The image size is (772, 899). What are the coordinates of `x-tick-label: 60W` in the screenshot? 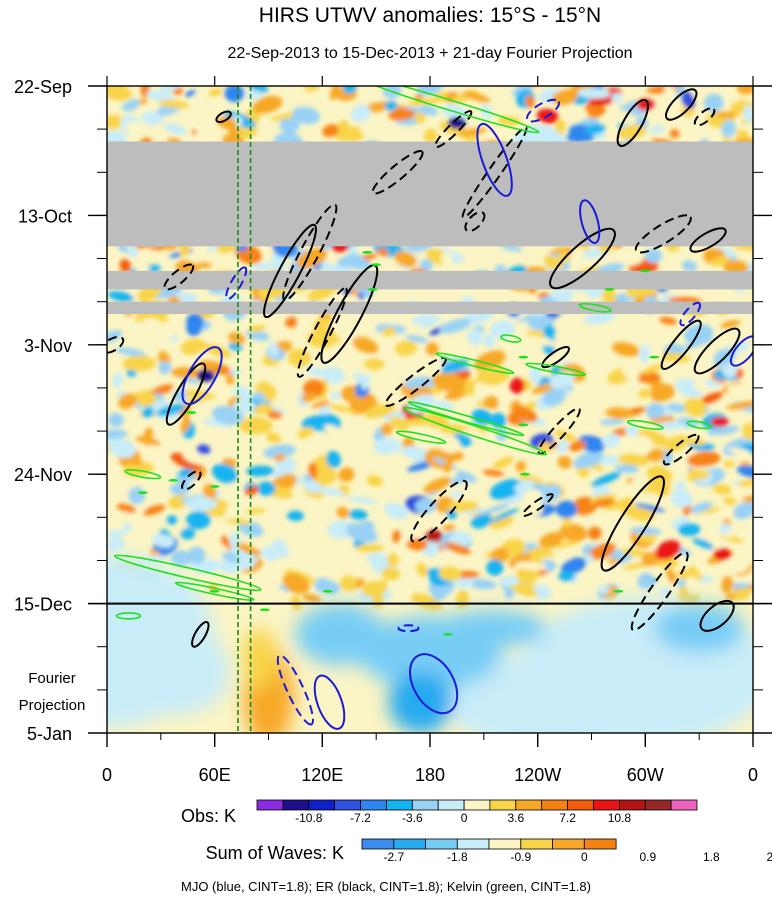 It's located at (645, 775).